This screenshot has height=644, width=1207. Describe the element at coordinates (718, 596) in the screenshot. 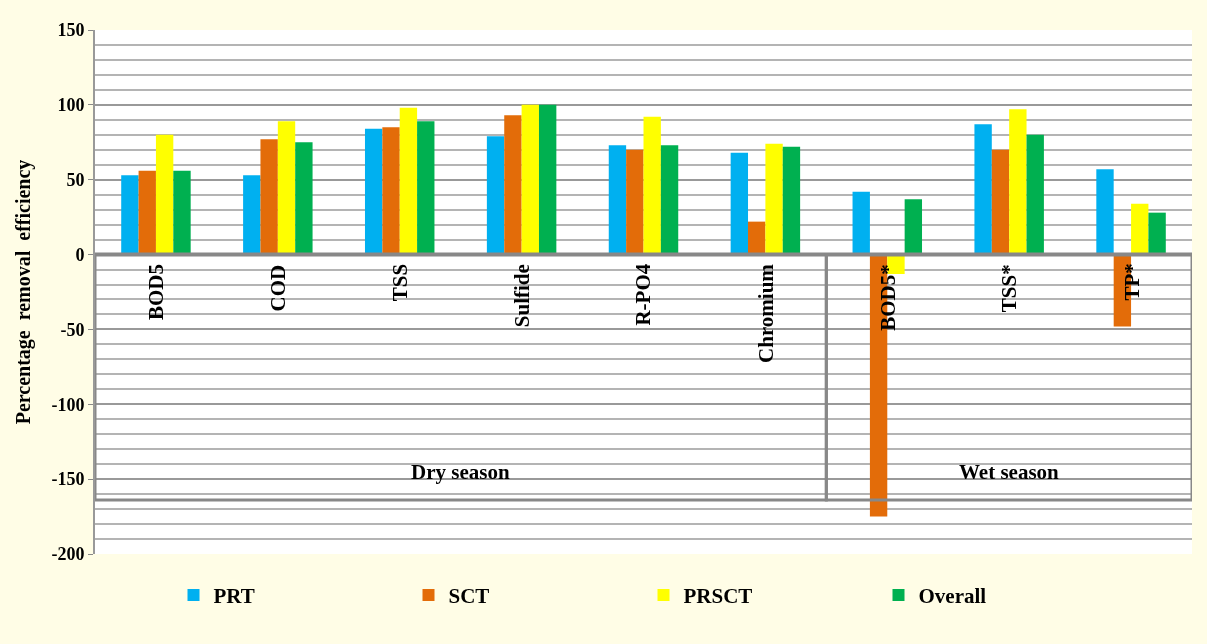

I see `legend-label: PRSCT` at that location.